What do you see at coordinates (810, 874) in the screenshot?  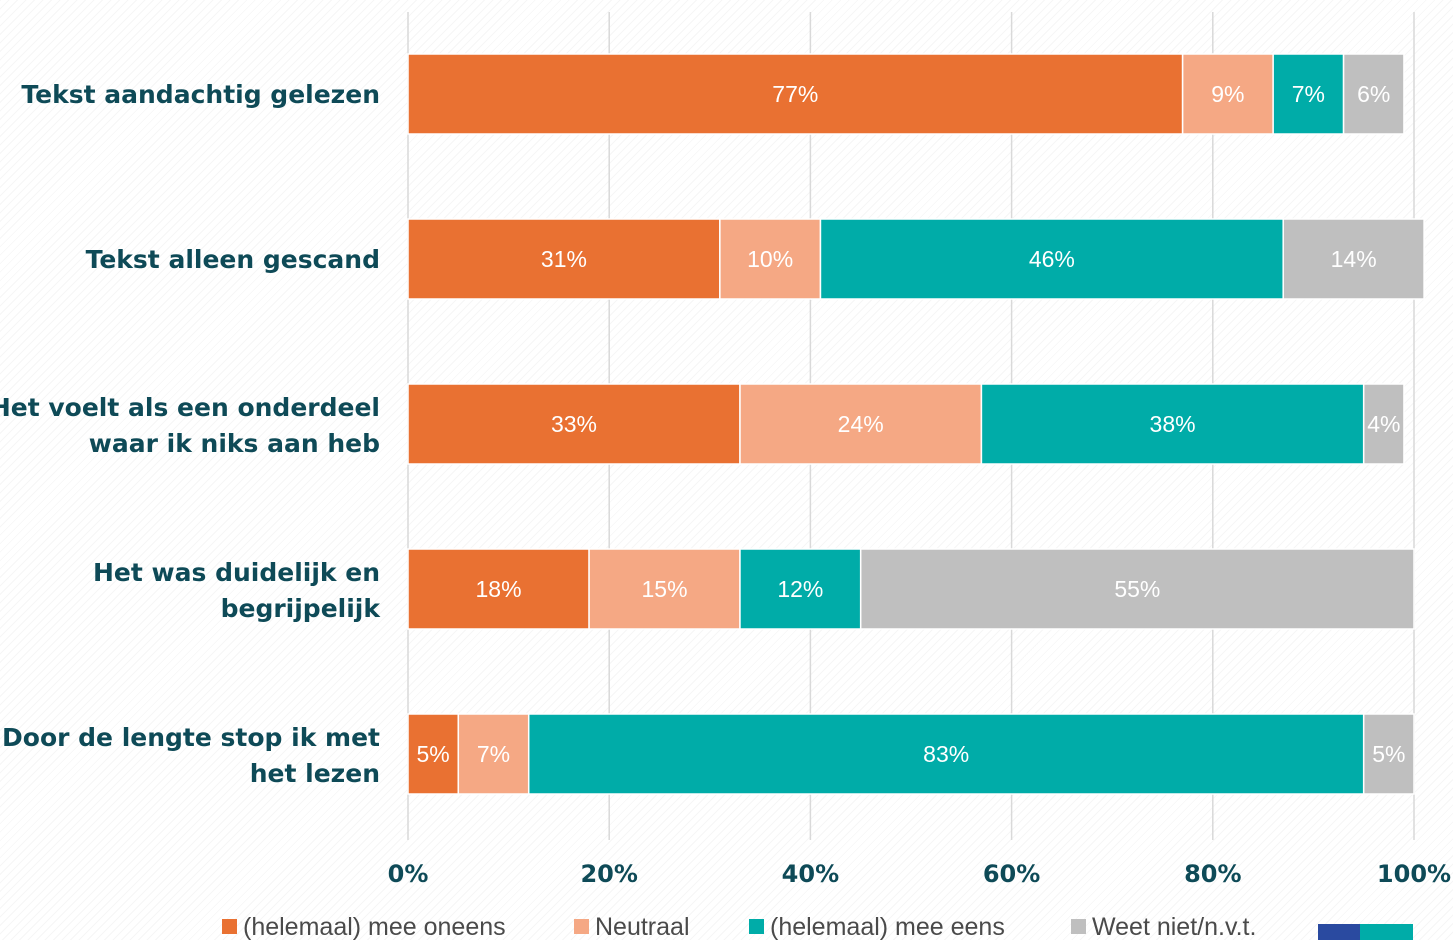 I see `x-tick-label: 40%` at bounding box center [810, 874].